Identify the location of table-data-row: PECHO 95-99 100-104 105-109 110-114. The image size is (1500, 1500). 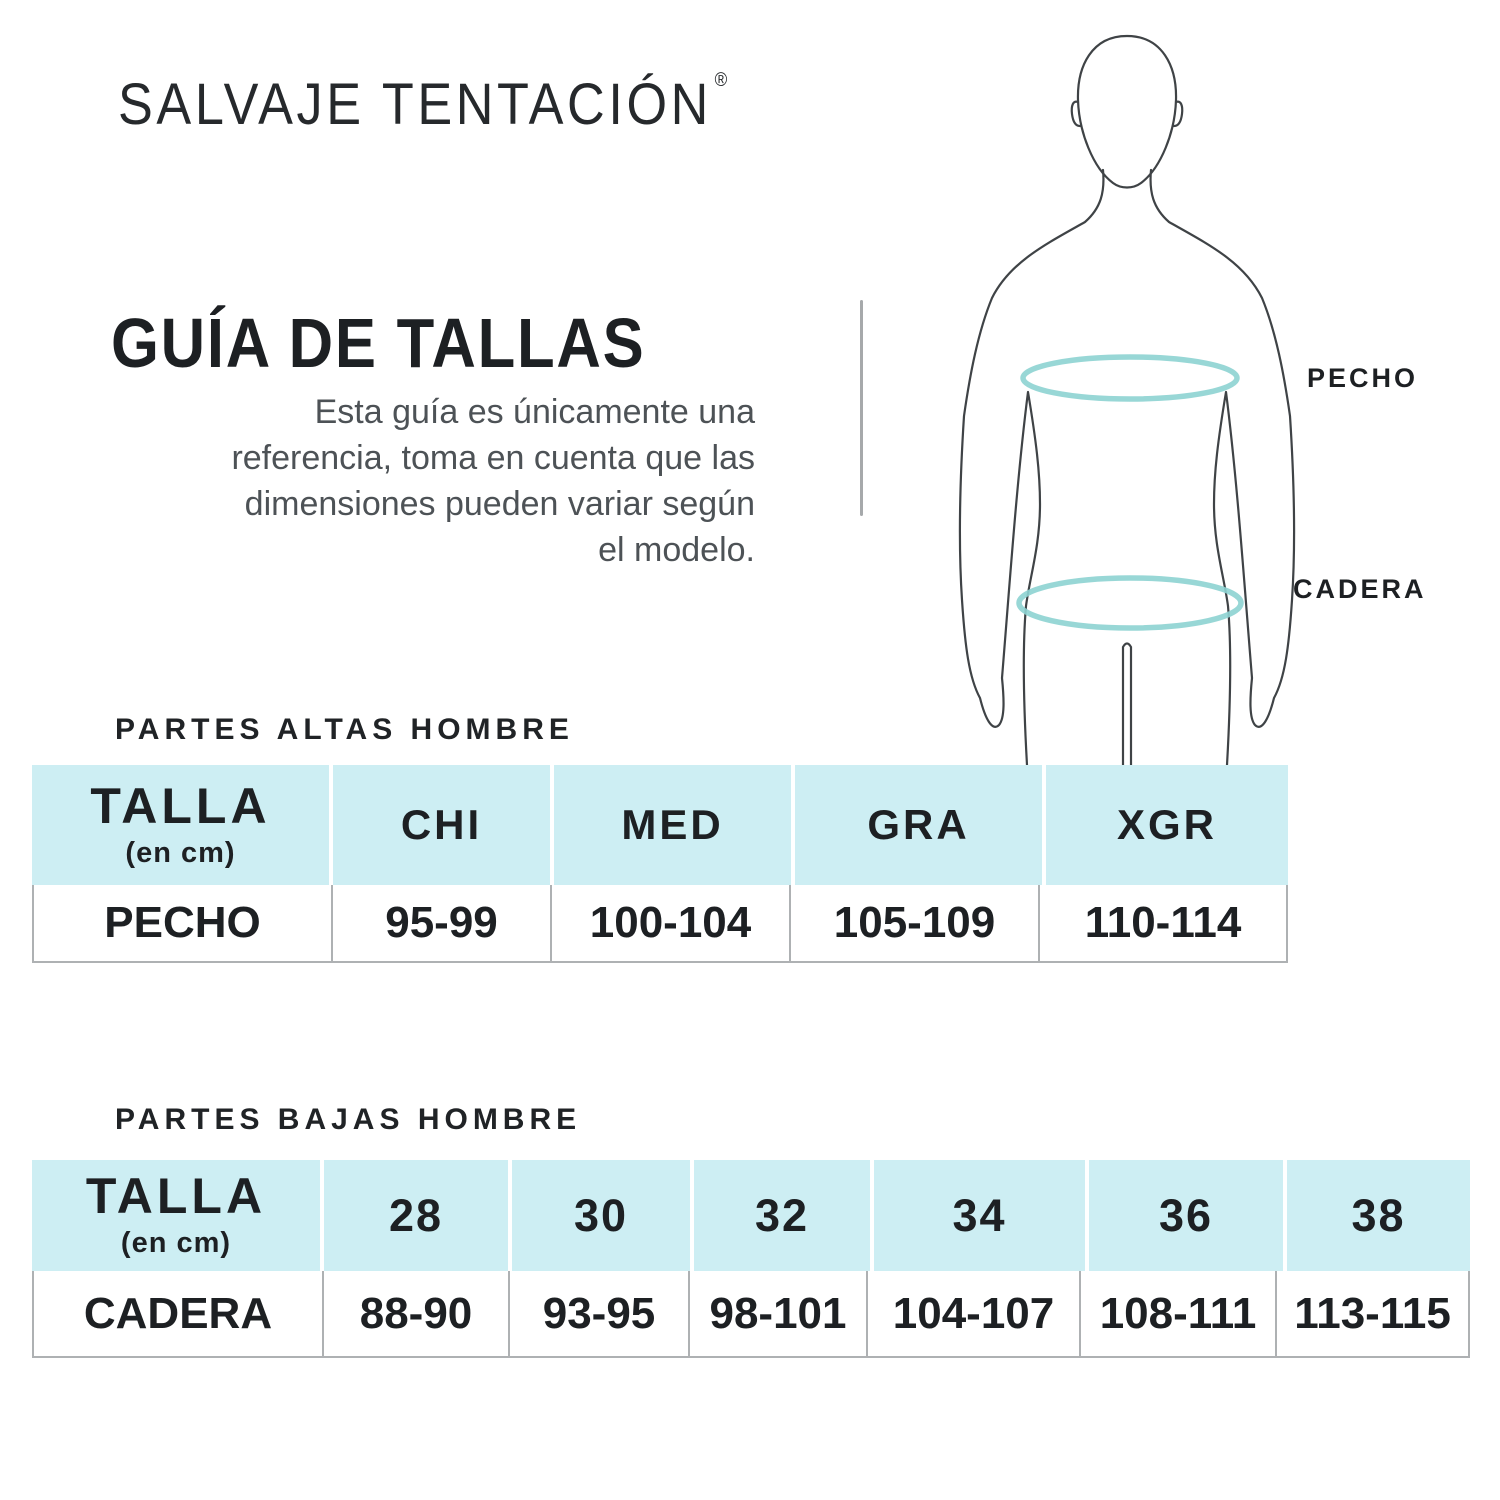
(660, 924).